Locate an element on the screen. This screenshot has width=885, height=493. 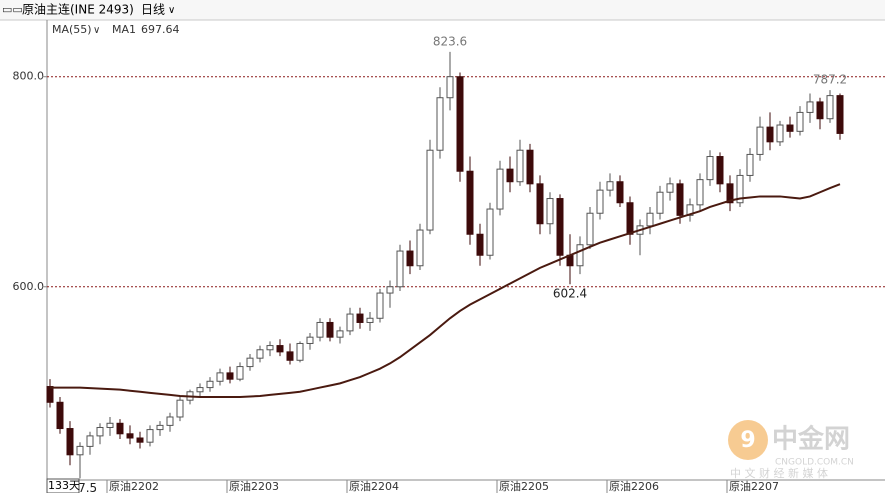
range-box is located at coordinates (63, 485).